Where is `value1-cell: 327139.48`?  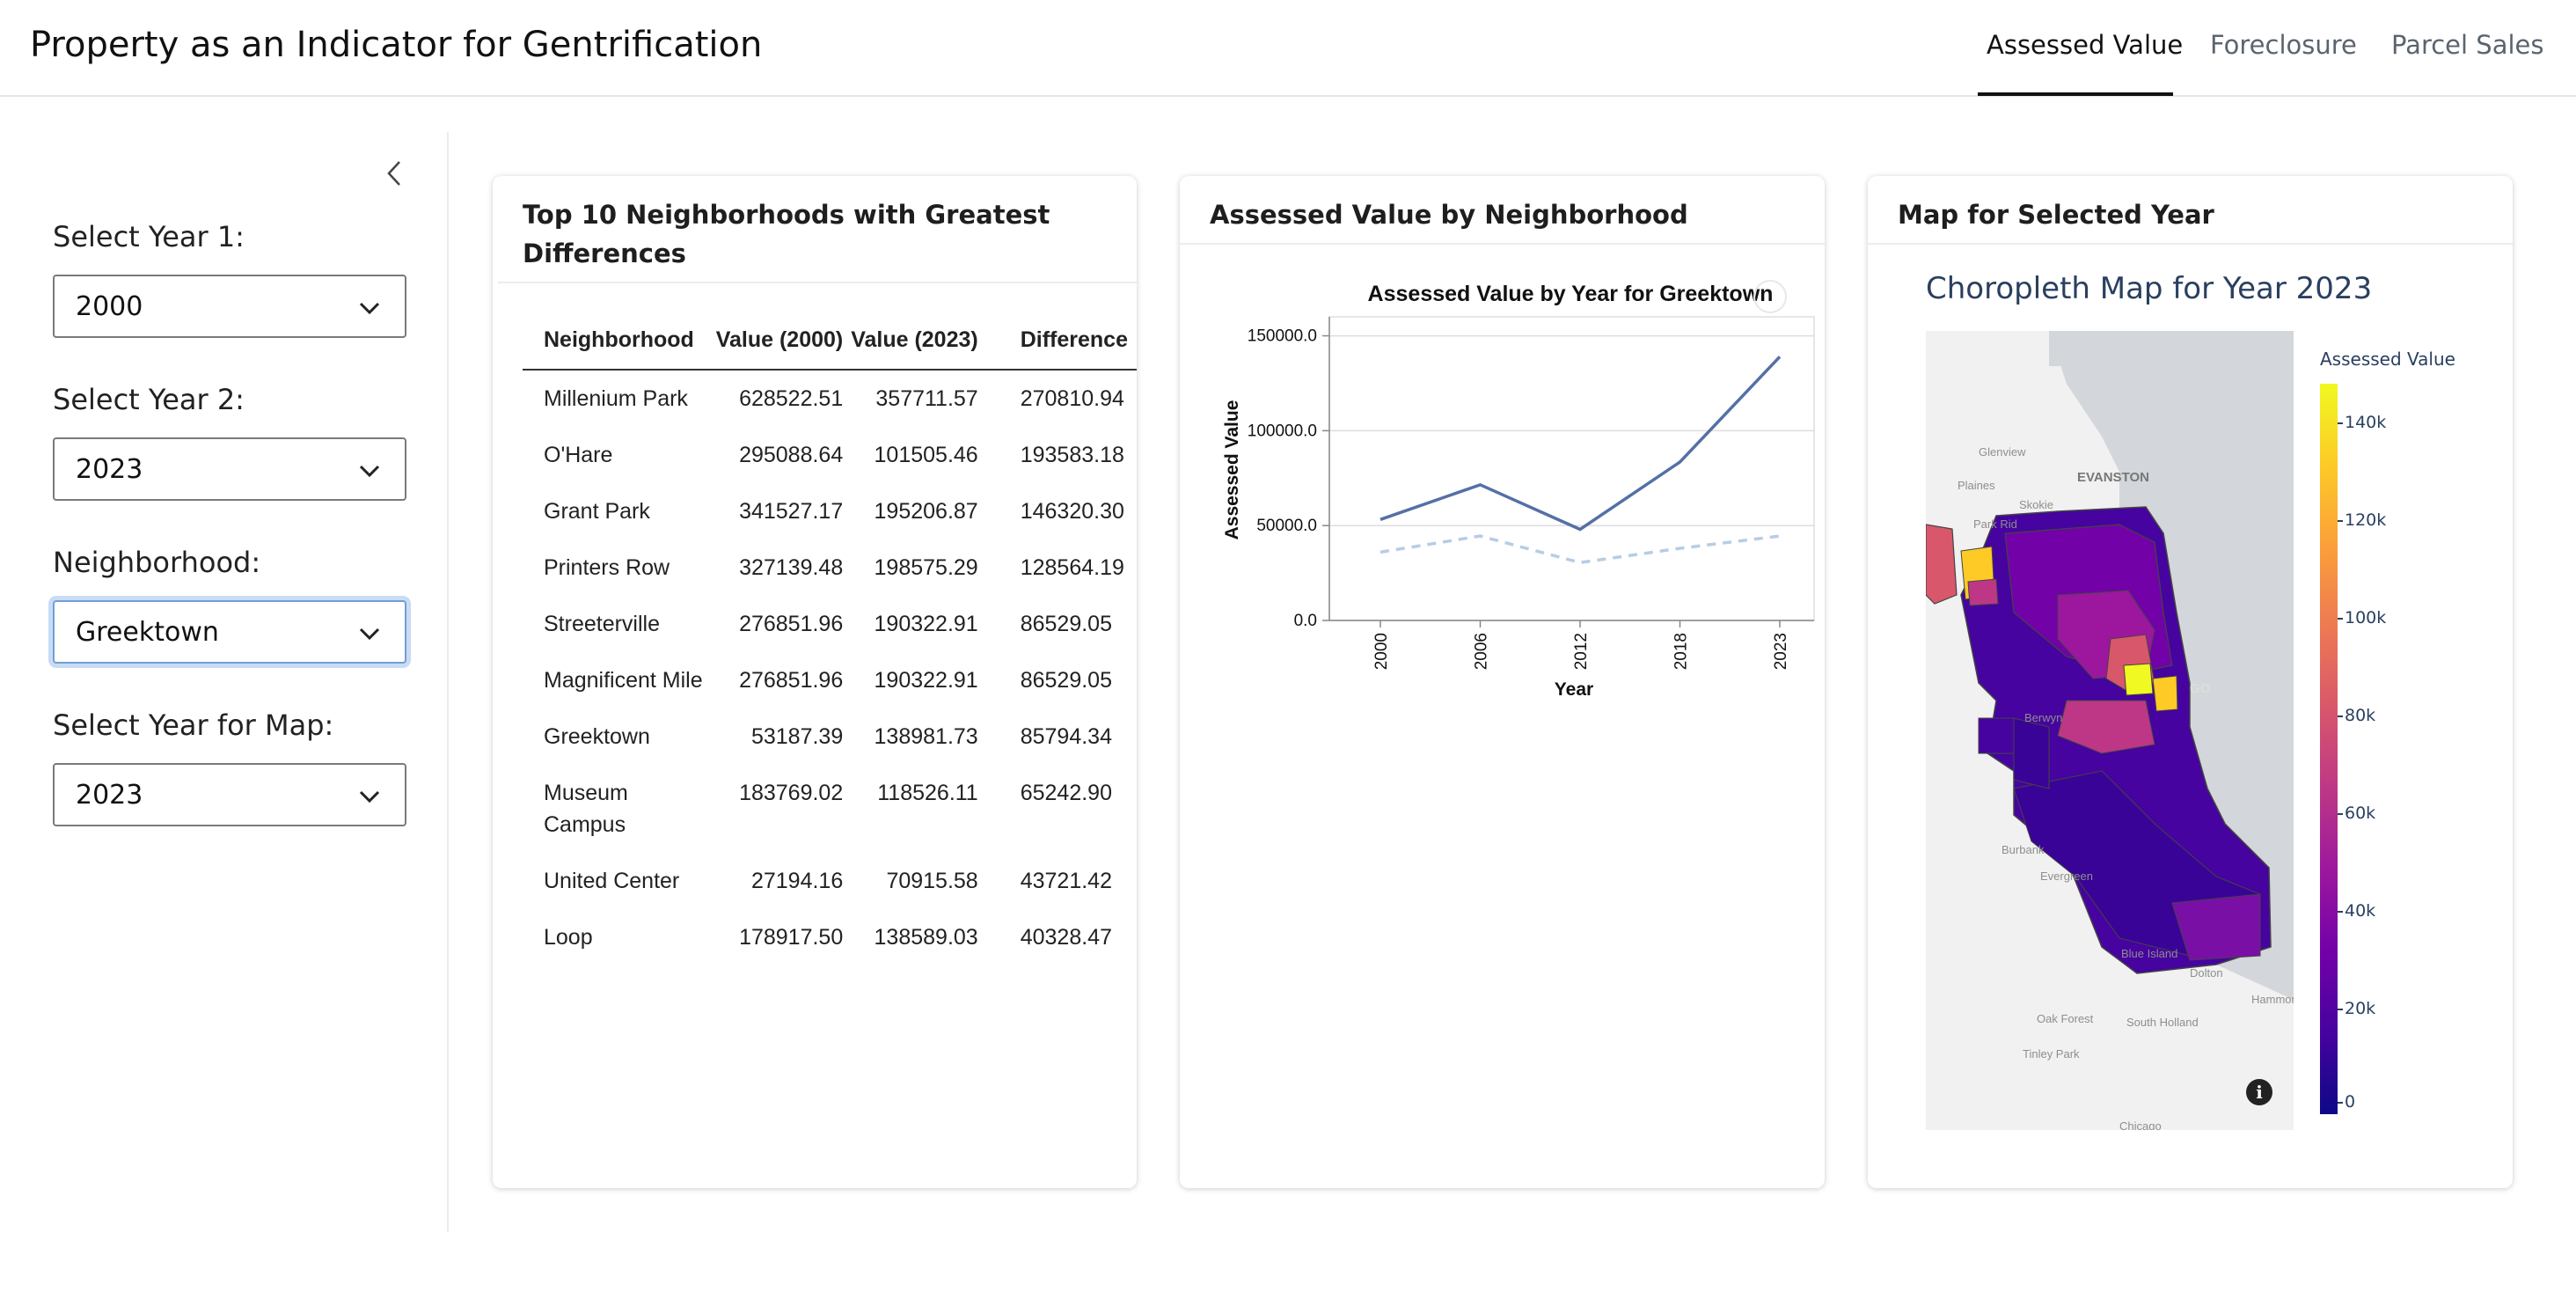 value1-cell: 327139.48 is located at coordinates (791, 567).